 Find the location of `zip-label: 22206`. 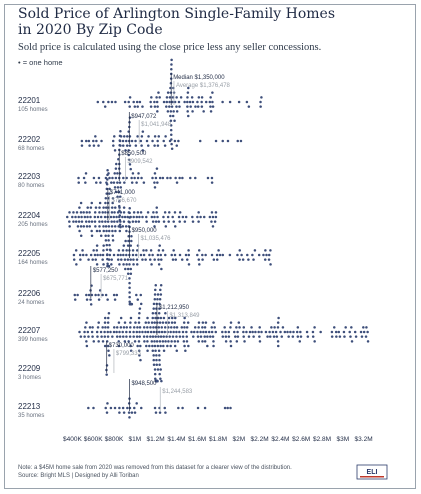

zip-label: 22206 is located at coordinates (29, 293).